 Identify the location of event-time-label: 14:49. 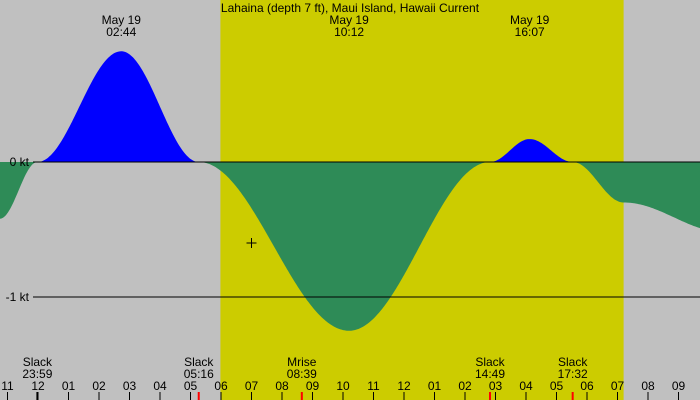
(490, 374).